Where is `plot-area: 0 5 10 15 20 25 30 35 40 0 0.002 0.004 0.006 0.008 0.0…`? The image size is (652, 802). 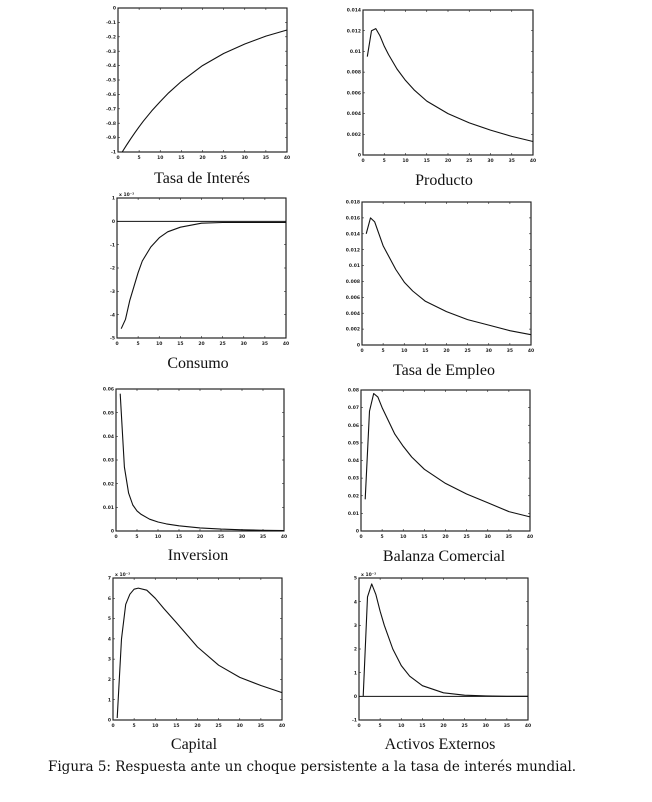
plot-area: 0 5 10 15 20 25 30 35 40 0 0.002 0.004 0.006 0.008 0.0… is located at coordinates (441, 86).